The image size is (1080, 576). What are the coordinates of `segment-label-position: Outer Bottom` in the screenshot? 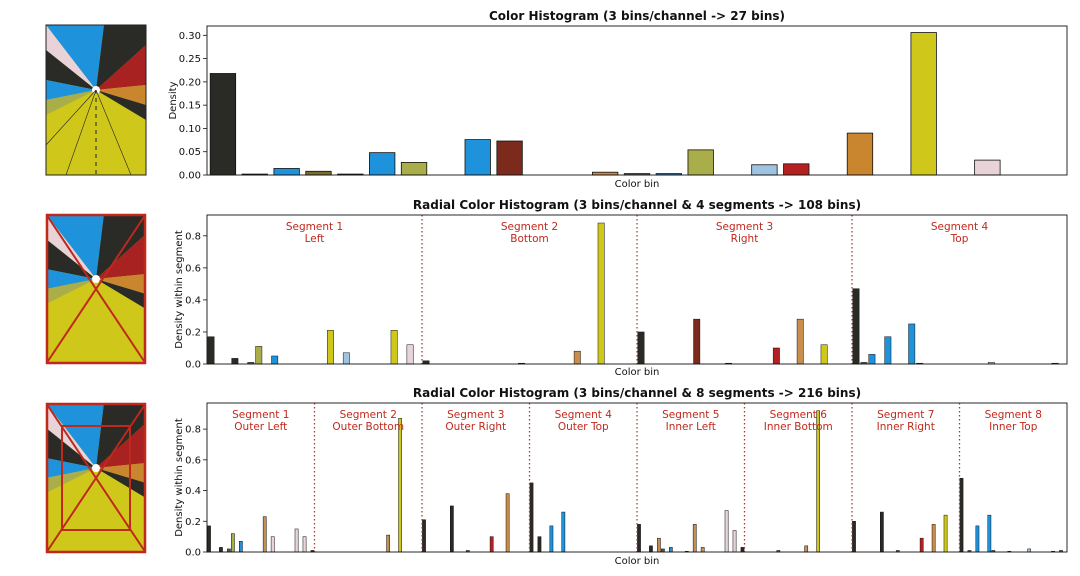 It's located at (368, 427).